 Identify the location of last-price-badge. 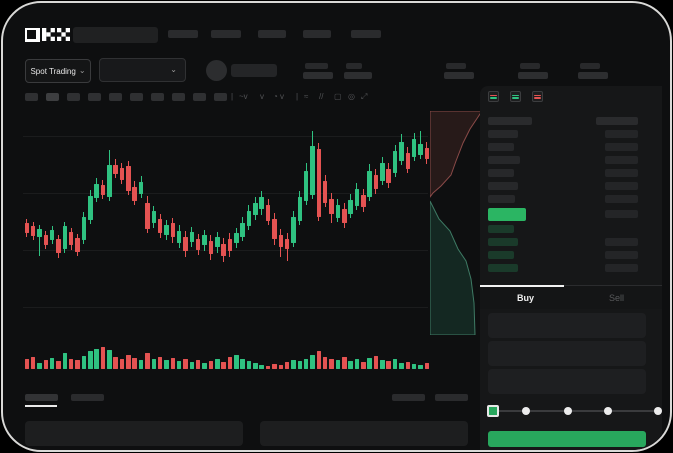
(507, 214).